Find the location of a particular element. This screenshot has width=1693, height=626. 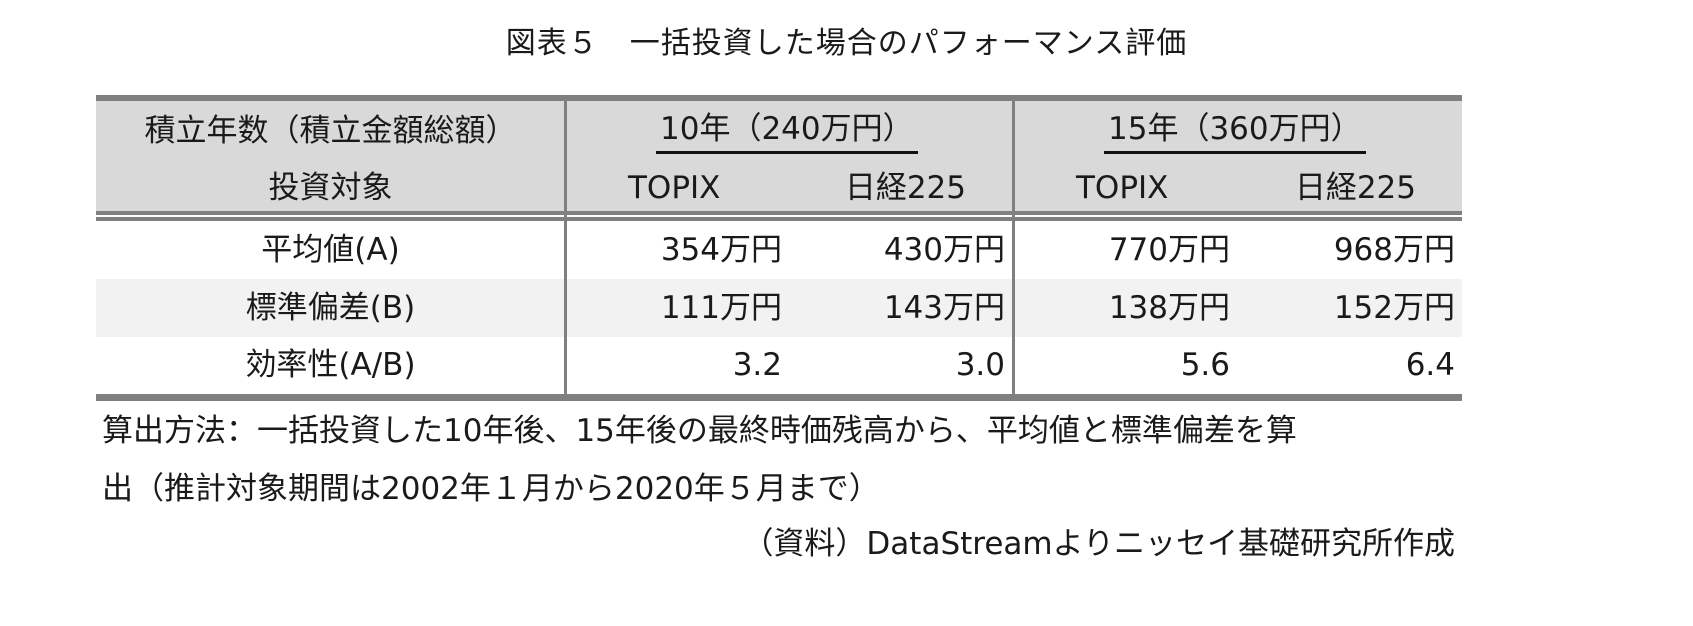

group-10yr-label: 10年（240万円） is located at coordinates (787, 130).